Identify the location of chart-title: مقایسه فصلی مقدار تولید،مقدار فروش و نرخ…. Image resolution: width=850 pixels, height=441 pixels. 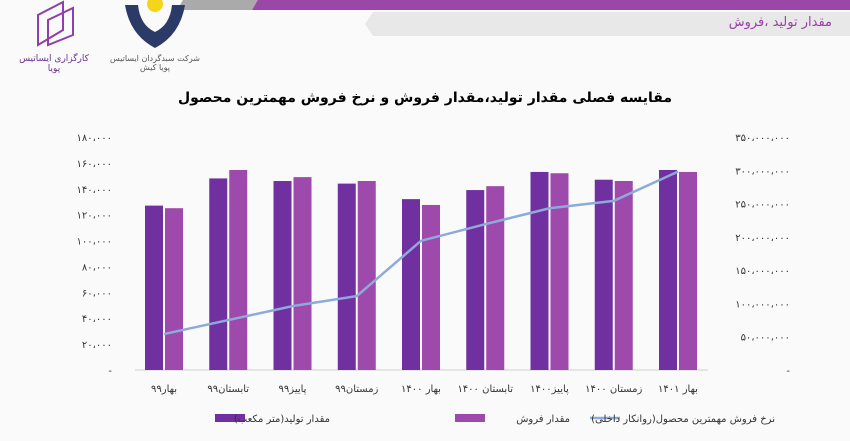
(425, 98).